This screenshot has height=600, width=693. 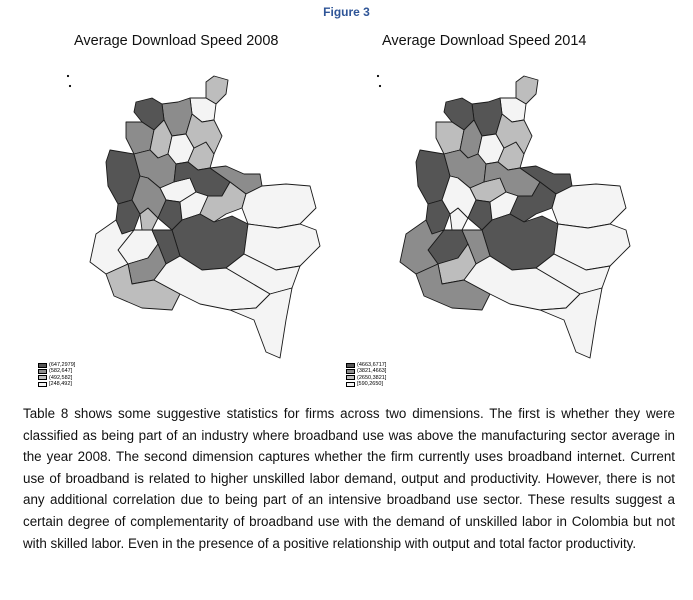 What do you see at coordinates (61, 371) in the screenshot?
I see `legend-label: (582,647]` at bounding box center [61, 371].